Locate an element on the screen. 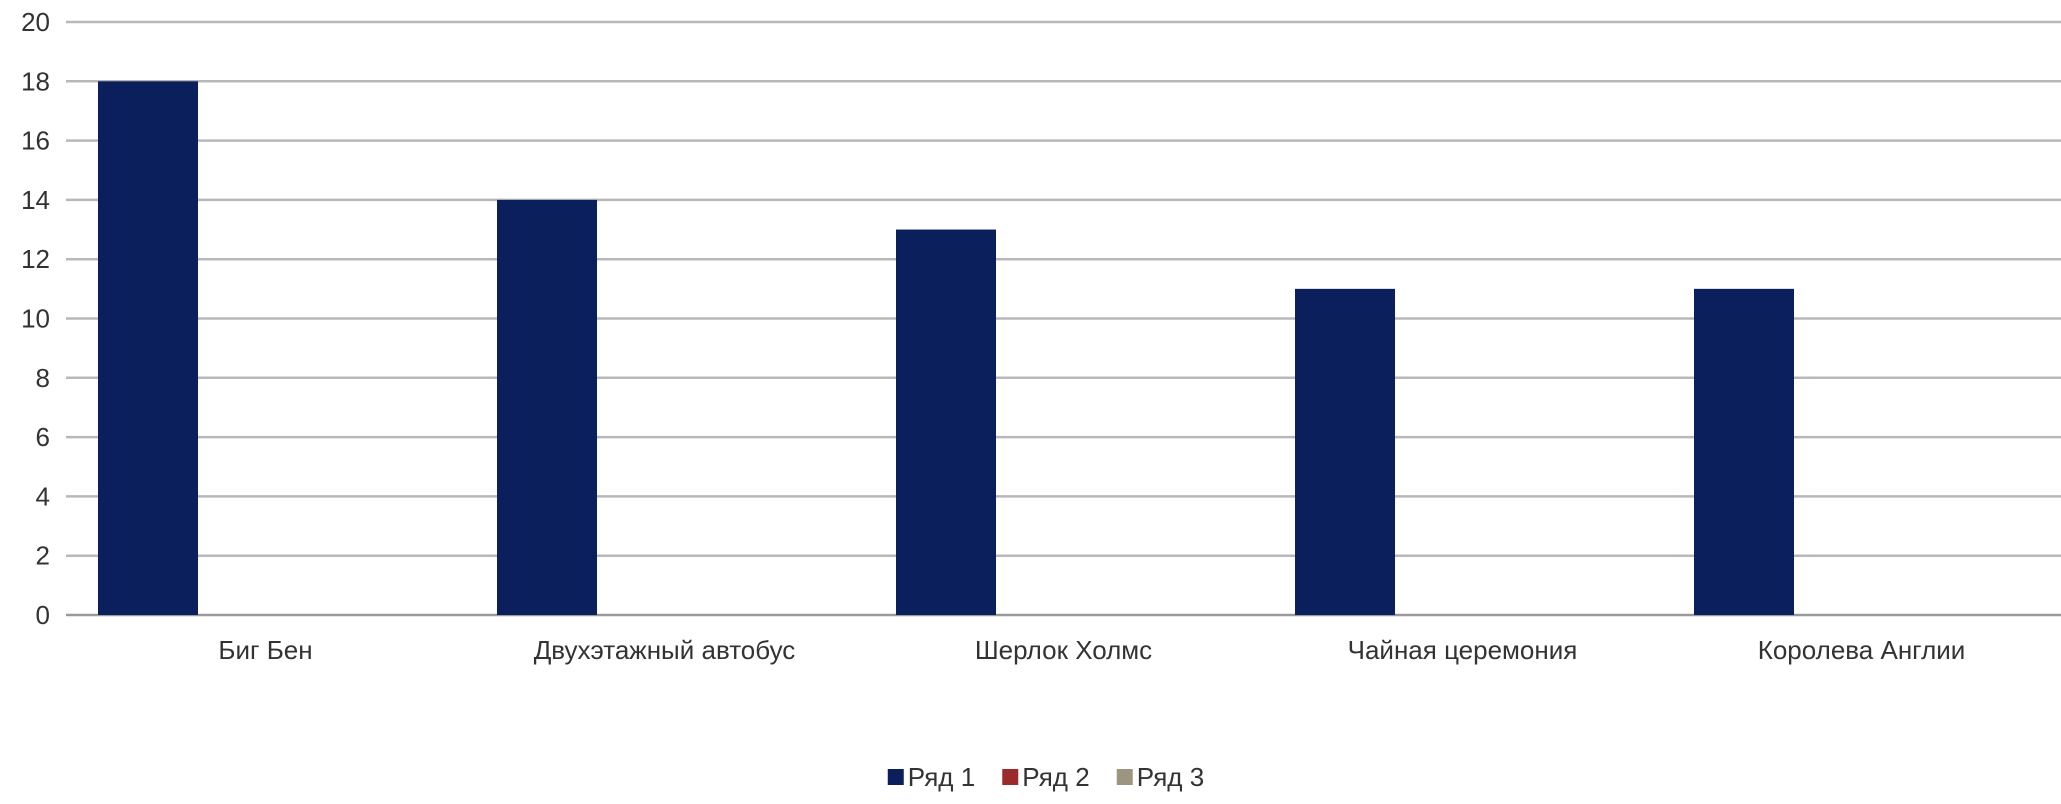 Image resolution: width=2061 pixels, height=804 pixels. x-tick-label: Чайная церемония is located at coordinates (1463, 650).